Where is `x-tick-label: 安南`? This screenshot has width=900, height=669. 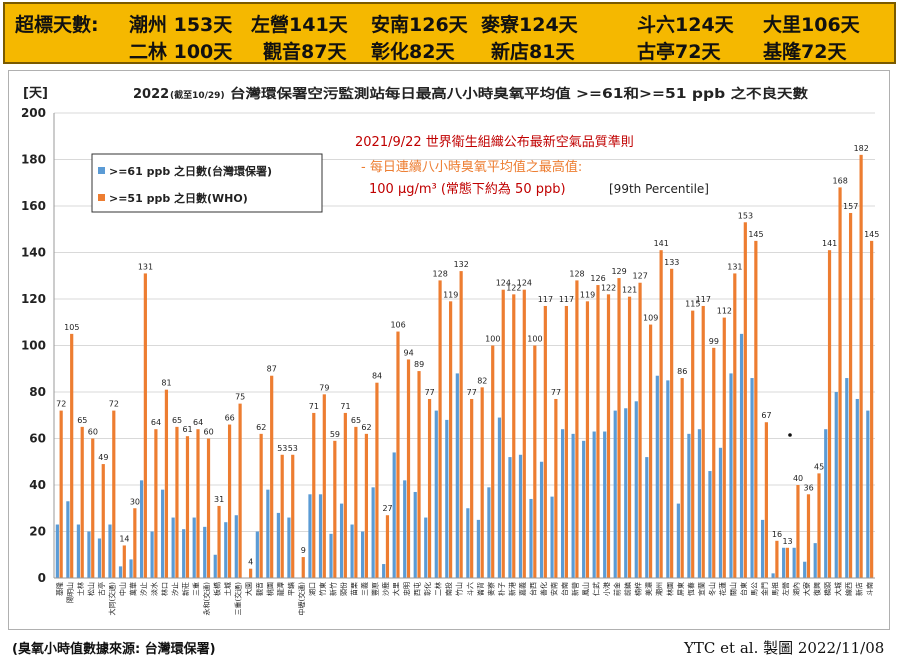 x-tick-label: 安南 is located at coordinates (553, 589).